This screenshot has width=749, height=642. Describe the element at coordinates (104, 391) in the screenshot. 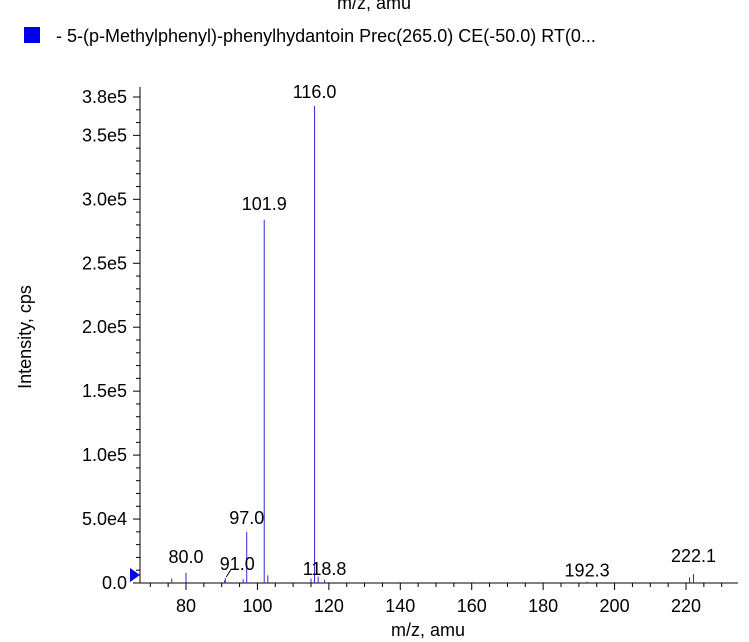

I see `y-tick-label: 1.5e5` at that location.